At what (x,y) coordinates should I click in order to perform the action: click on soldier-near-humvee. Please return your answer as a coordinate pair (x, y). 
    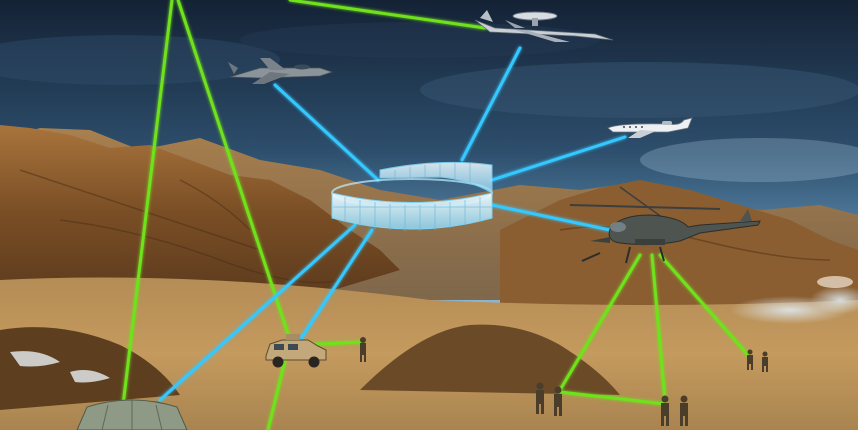
    Looking at the image, I should click on (363, 349).